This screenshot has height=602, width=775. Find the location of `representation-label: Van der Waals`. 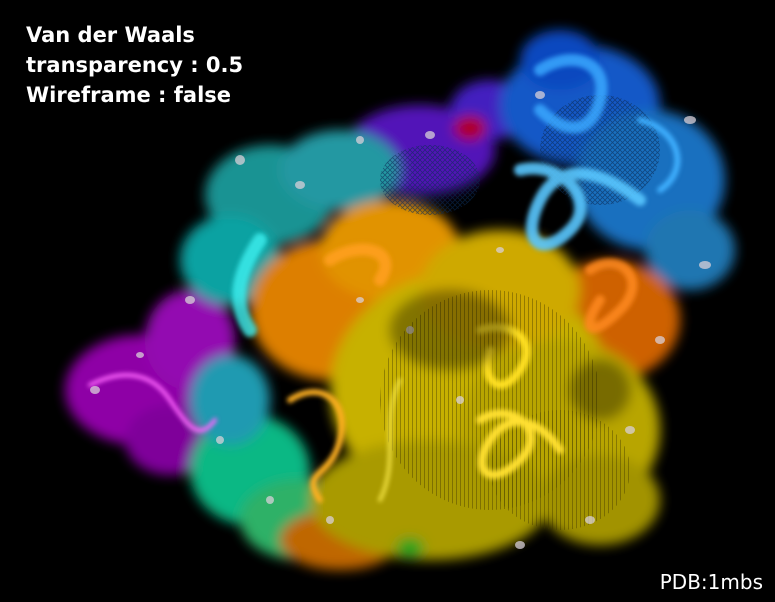

representation-label: Van der Waals is located at coordinates (110, 35).